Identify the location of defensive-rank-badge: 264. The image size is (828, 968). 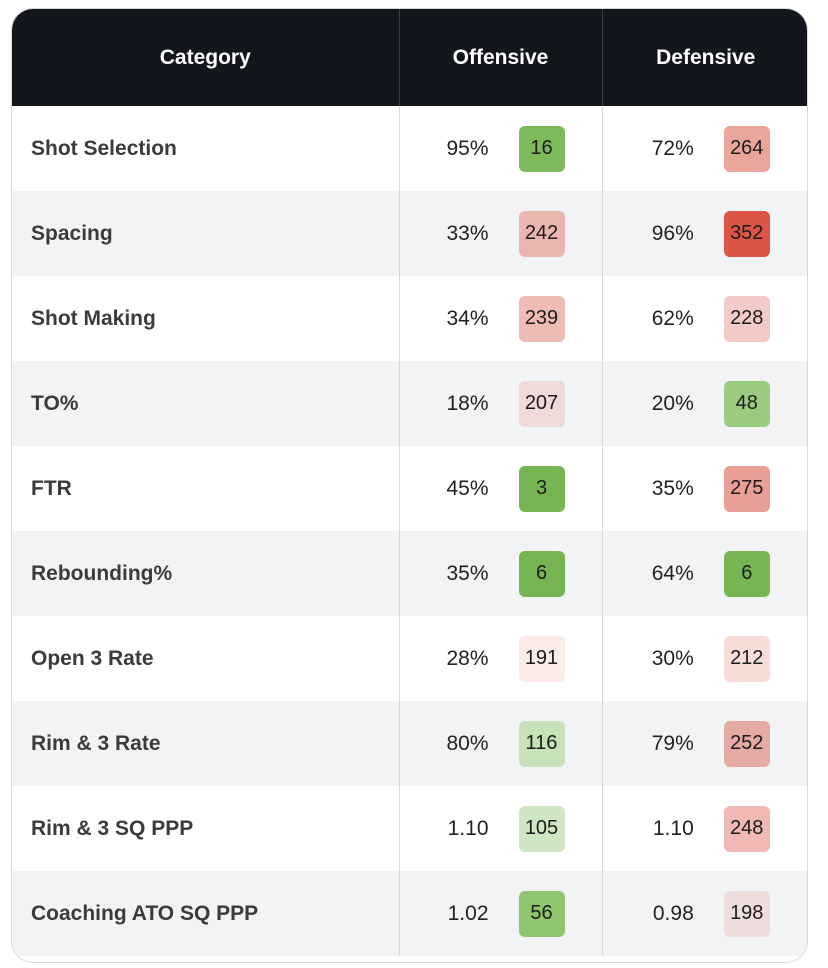
(746, 148).